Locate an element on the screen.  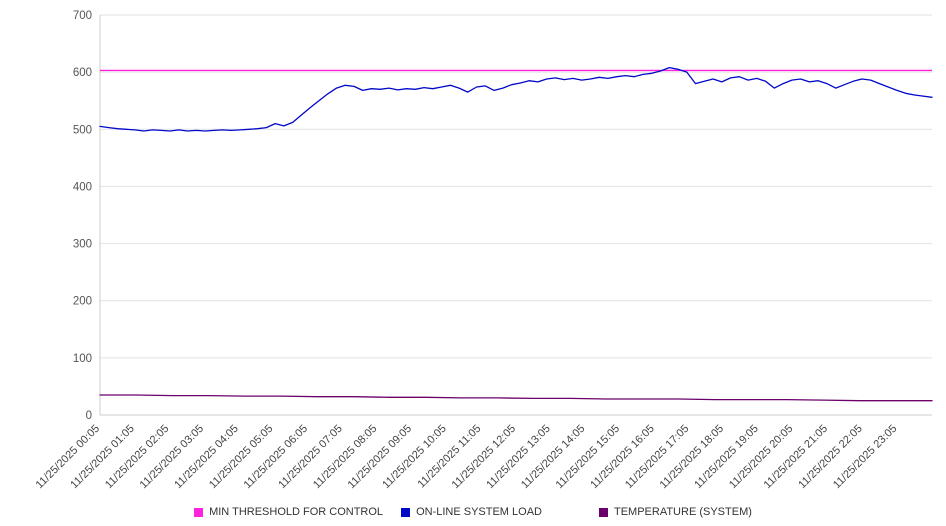
x-tick-label: 11/25/2025 07:05 is located at coordinates (310, 457).